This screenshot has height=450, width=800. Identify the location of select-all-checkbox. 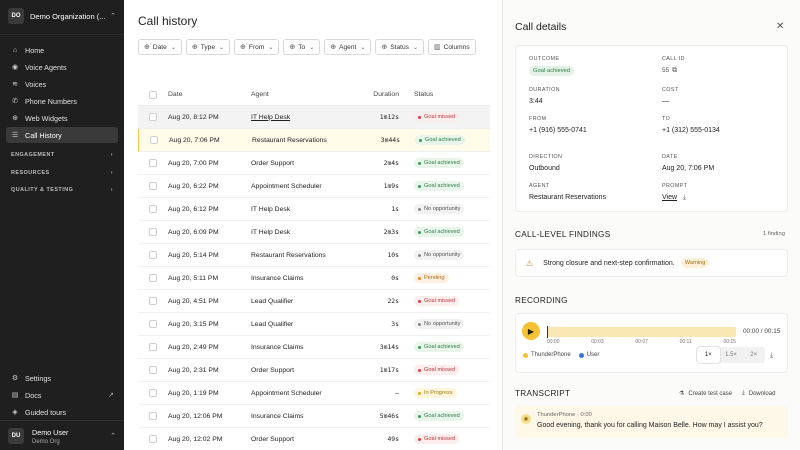
(153, 94).